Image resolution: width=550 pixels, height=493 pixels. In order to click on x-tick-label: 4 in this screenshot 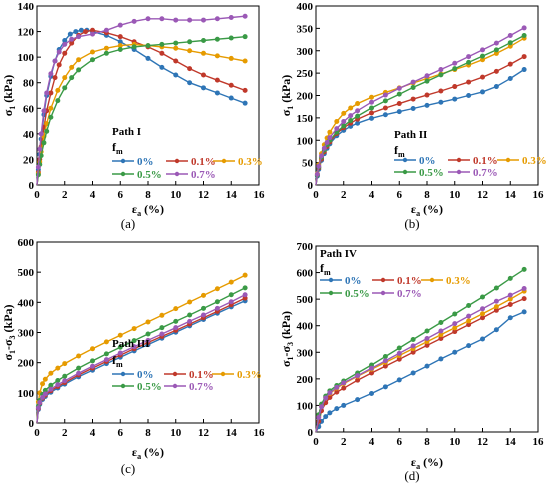, I will do `click(93, 433)`.